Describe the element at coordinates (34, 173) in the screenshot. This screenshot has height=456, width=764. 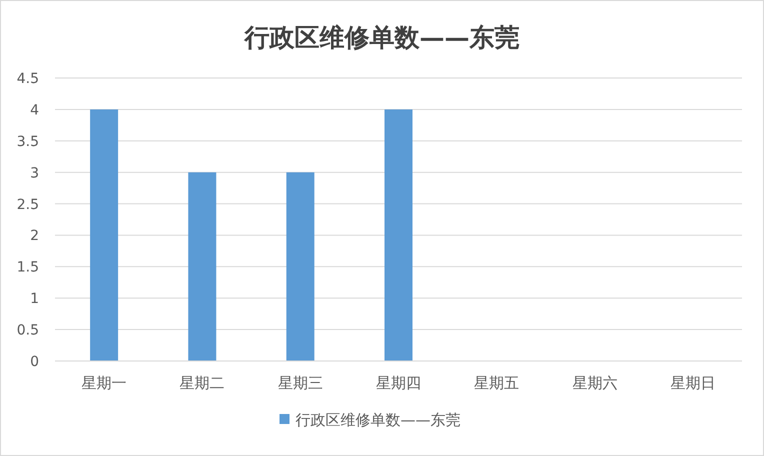
I see `y-tick-label: 3` at that location.